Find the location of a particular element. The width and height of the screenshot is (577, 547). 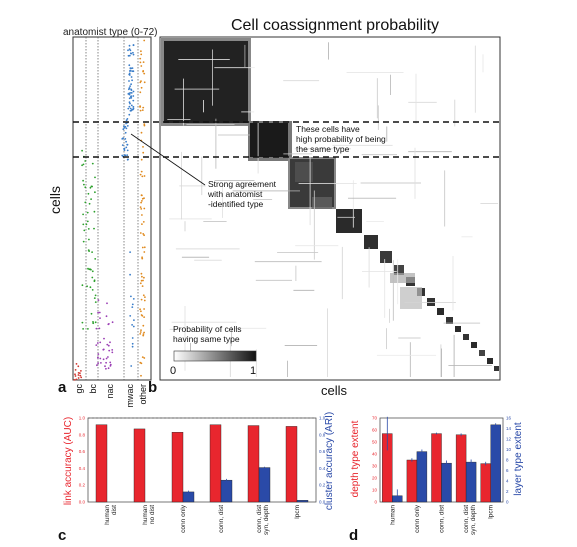

right-tick-label: 0.6 is located at coordinates (322, 451).